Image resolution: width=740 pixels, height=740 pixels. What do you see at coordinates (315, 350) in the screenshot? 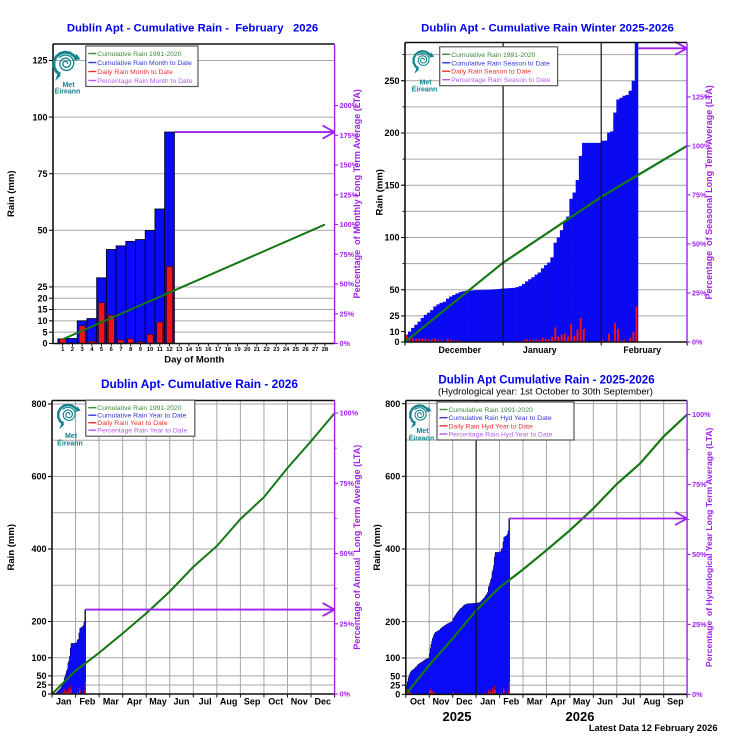
I see `svg-text: 27` at bounding box center [315, 350].